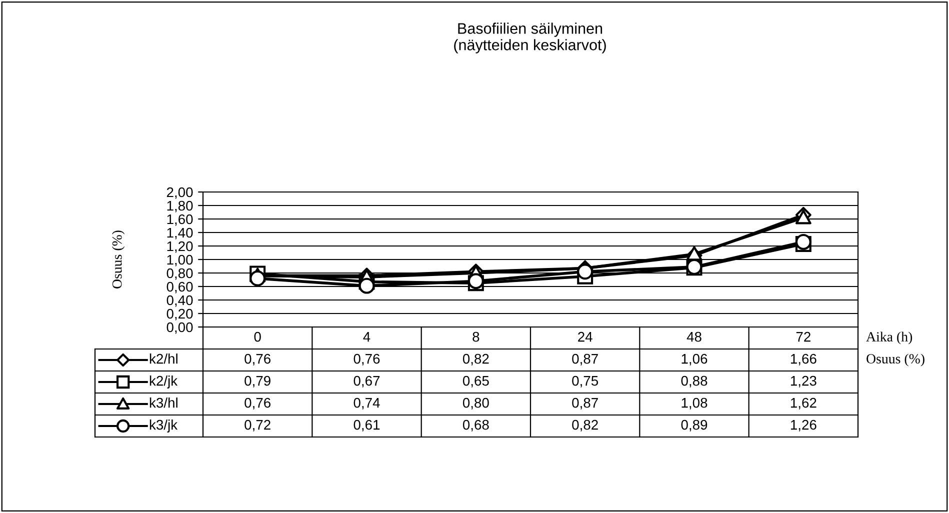  Describe the element at coordinates (164, 382) in the screenshot. I see `legend-label: k2/jk` at that location.